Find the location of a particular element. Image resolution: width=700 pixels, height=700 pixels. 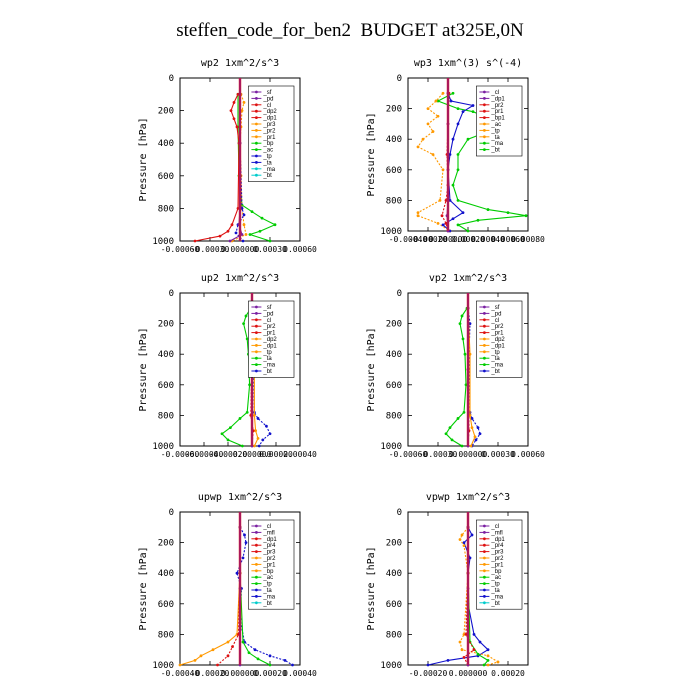

x-tick-label: 0.00060 is located at coordinates (528, 454).